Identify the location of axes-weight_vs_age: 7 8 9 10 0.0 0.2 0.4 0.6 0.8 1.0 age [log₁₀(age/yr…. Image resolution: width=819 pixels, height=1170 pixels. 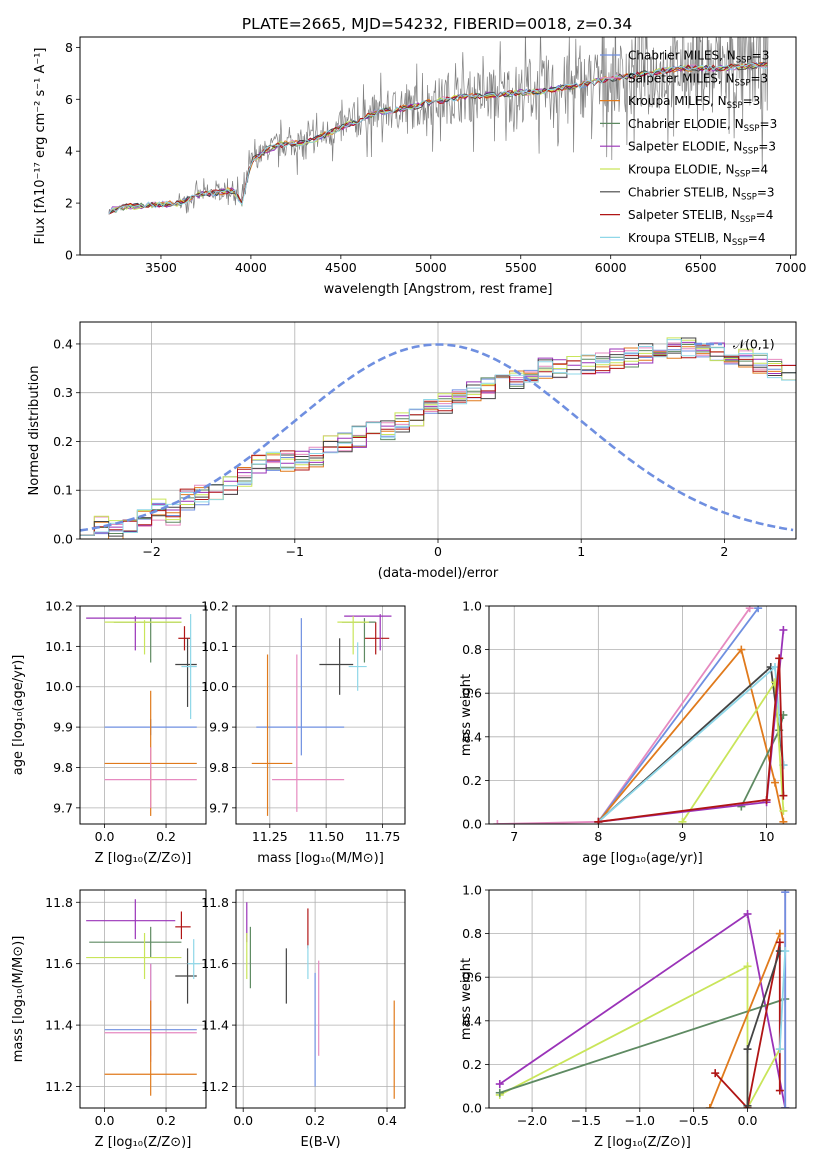
(628, 732).